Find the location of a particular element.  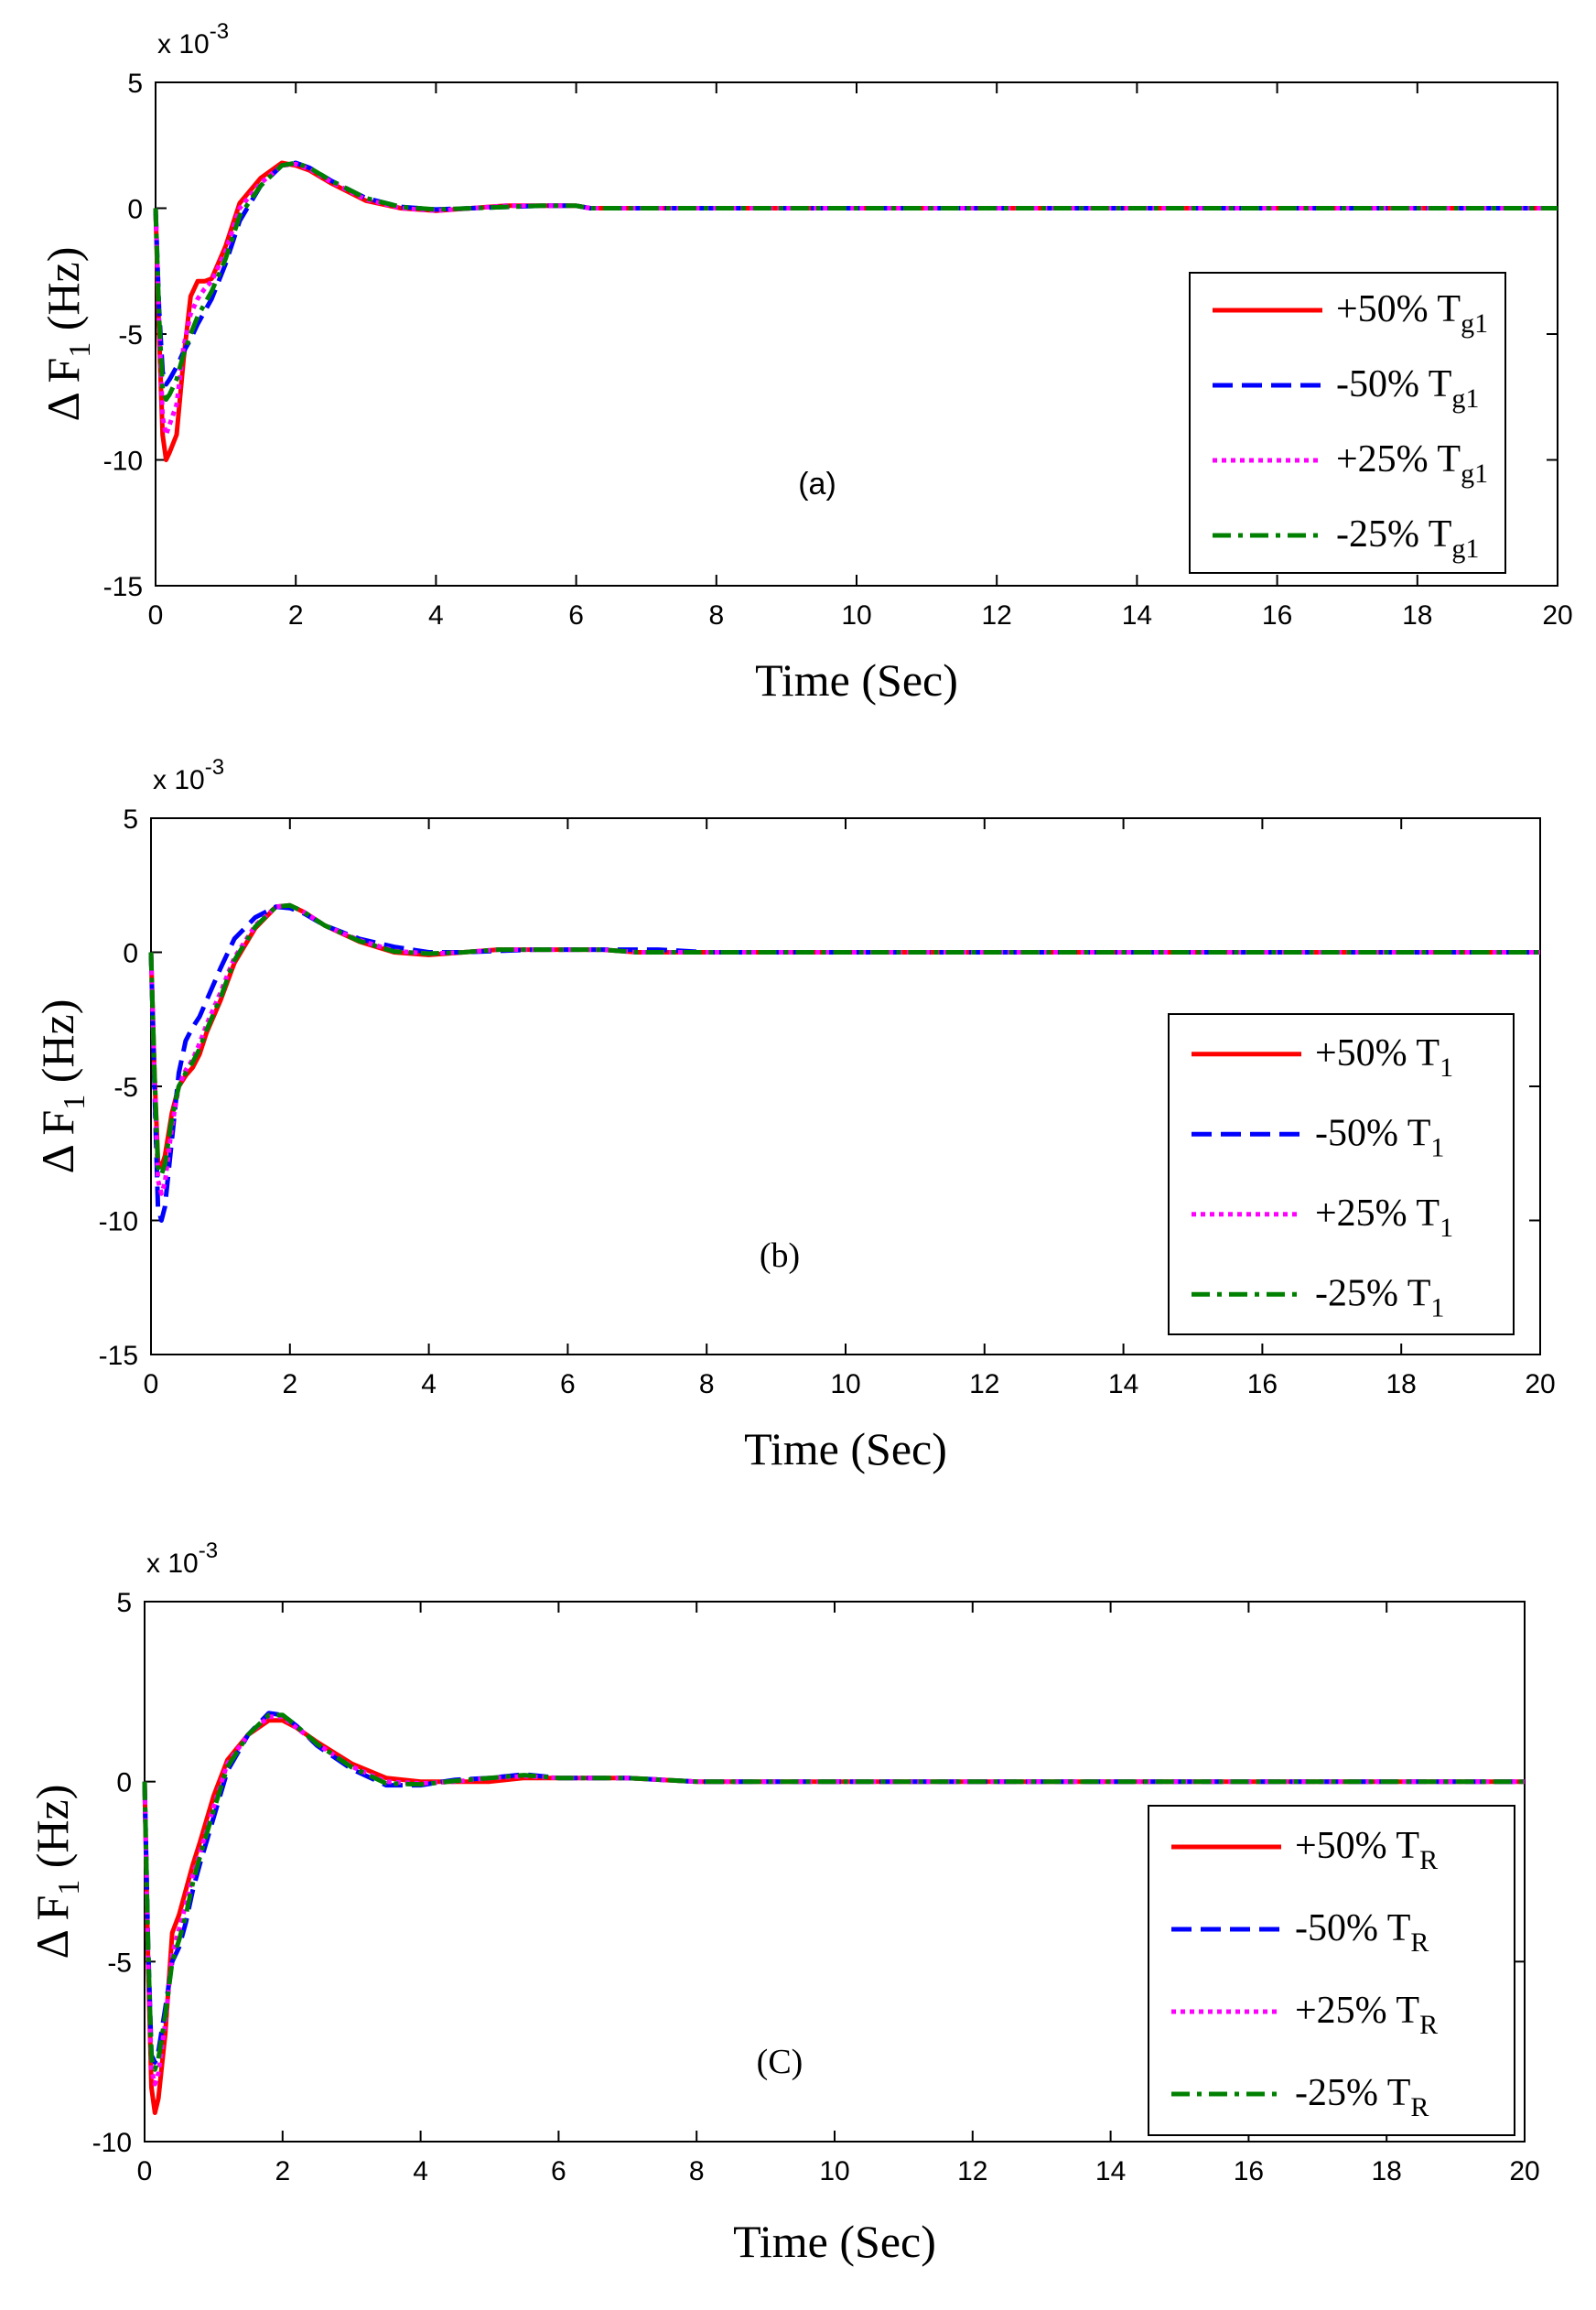

legend-label-1: +50% TR is located at coordinates (1366, 1850).